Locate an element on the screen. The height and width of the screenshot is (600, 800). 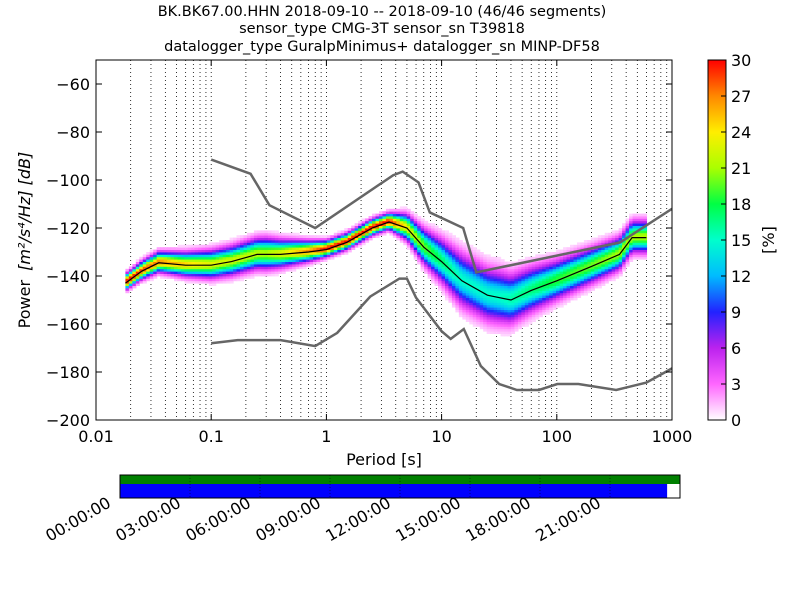
colorbar-tick-label: 21 is located at coordinates (741, 168).